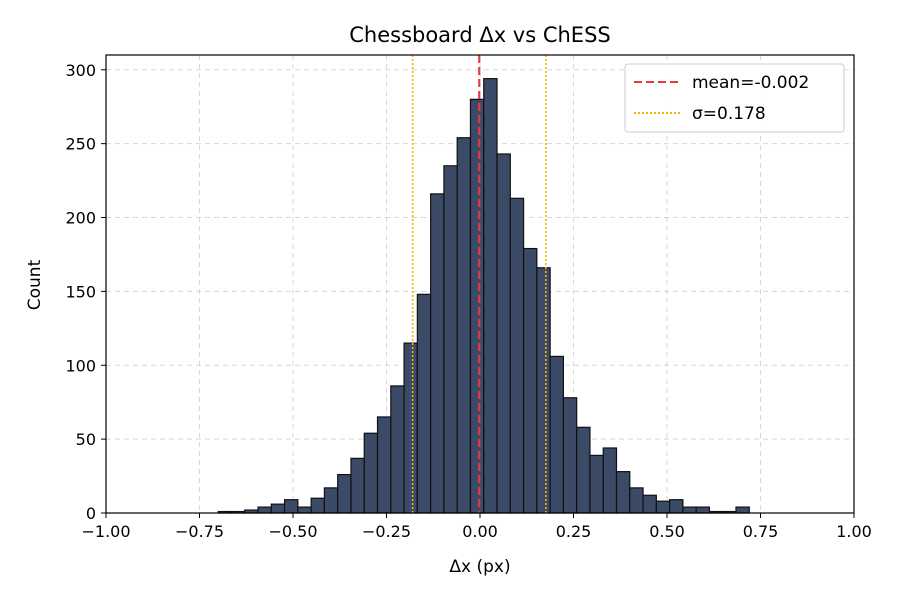 The width and height of the screenshot is (900, 604). I want to click on y-tick-label-0: 0, so click(91, 513).